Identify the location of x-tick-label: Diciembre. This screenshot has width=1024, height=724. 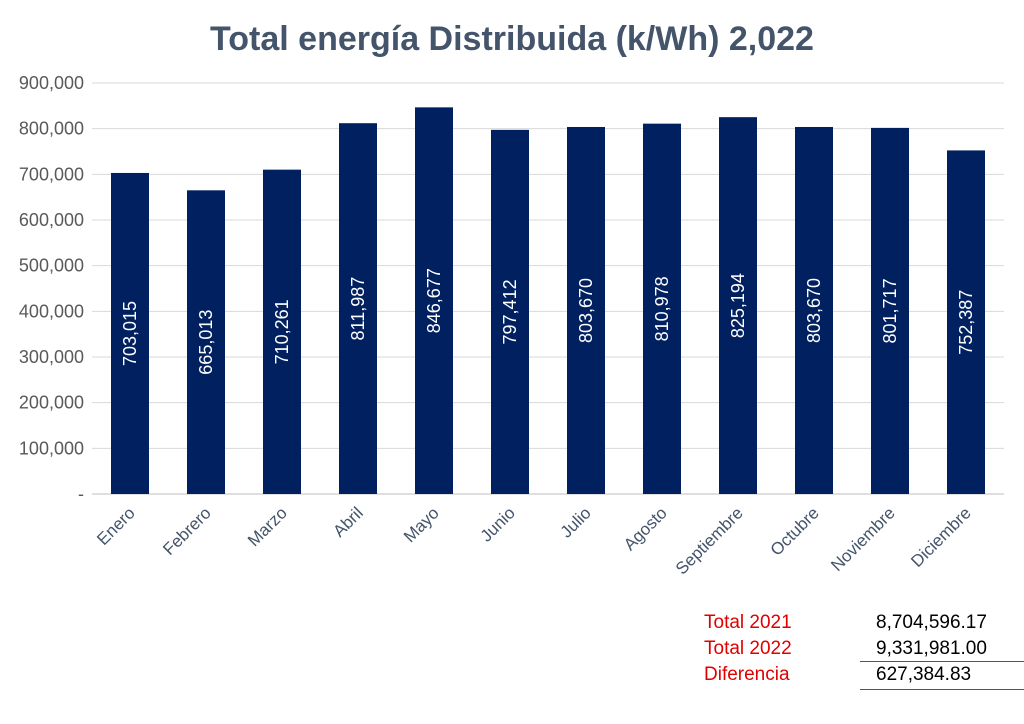
(941, 537).